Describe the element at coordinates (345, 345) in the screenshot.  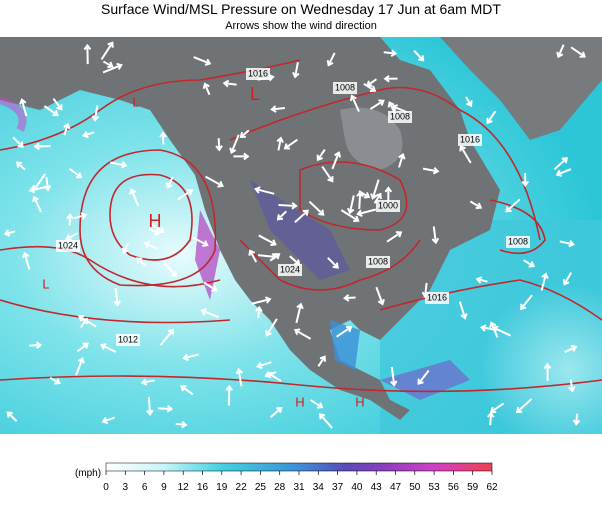
I see `gulf-wind` at that location.